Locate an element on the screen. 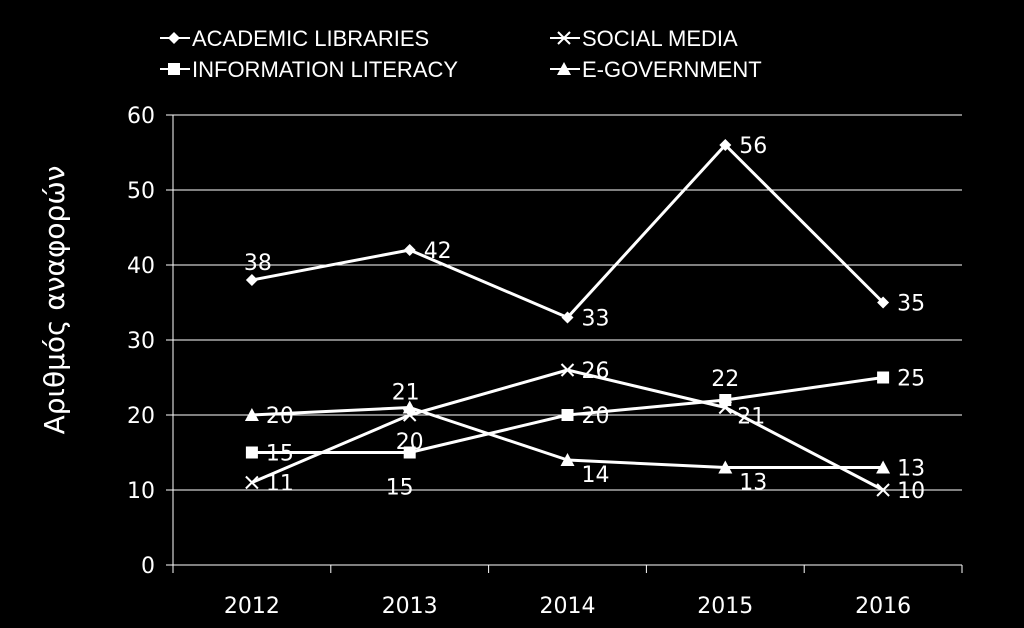  x-tick-label: 2013 is located at coordinates (410, 606).